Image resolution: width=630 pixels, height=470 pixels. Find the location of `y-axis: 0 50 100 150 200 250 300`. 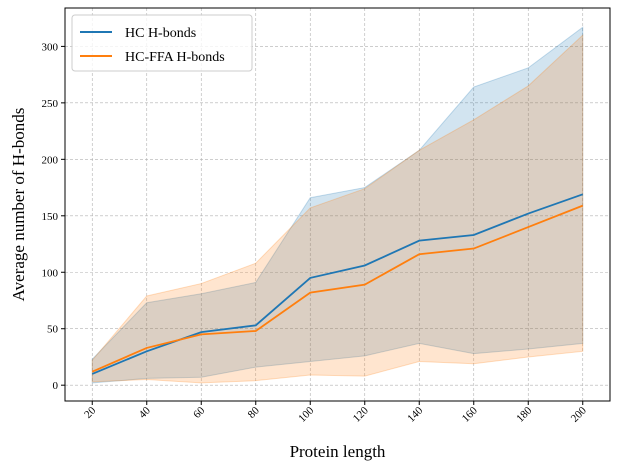

y-axis: 0 50 100 150 200 250 300 is located at coordinates (53, 216).